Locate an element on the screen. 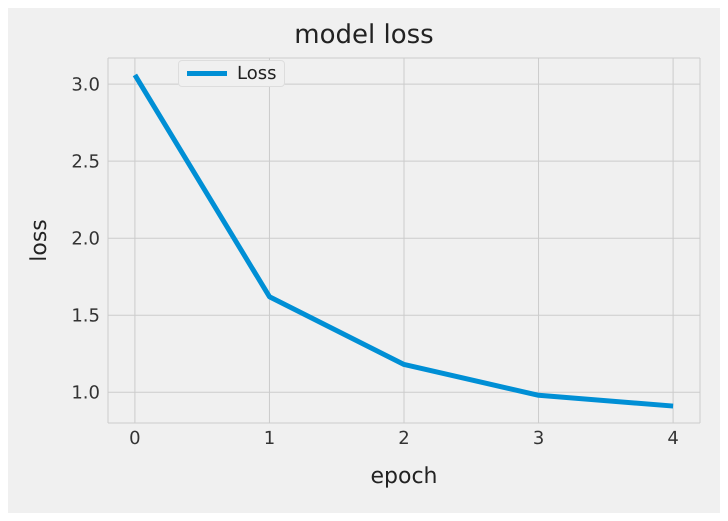 This screenshot has width=728, height=521. y-axis-title: loss is located at coordinates (39, 240).